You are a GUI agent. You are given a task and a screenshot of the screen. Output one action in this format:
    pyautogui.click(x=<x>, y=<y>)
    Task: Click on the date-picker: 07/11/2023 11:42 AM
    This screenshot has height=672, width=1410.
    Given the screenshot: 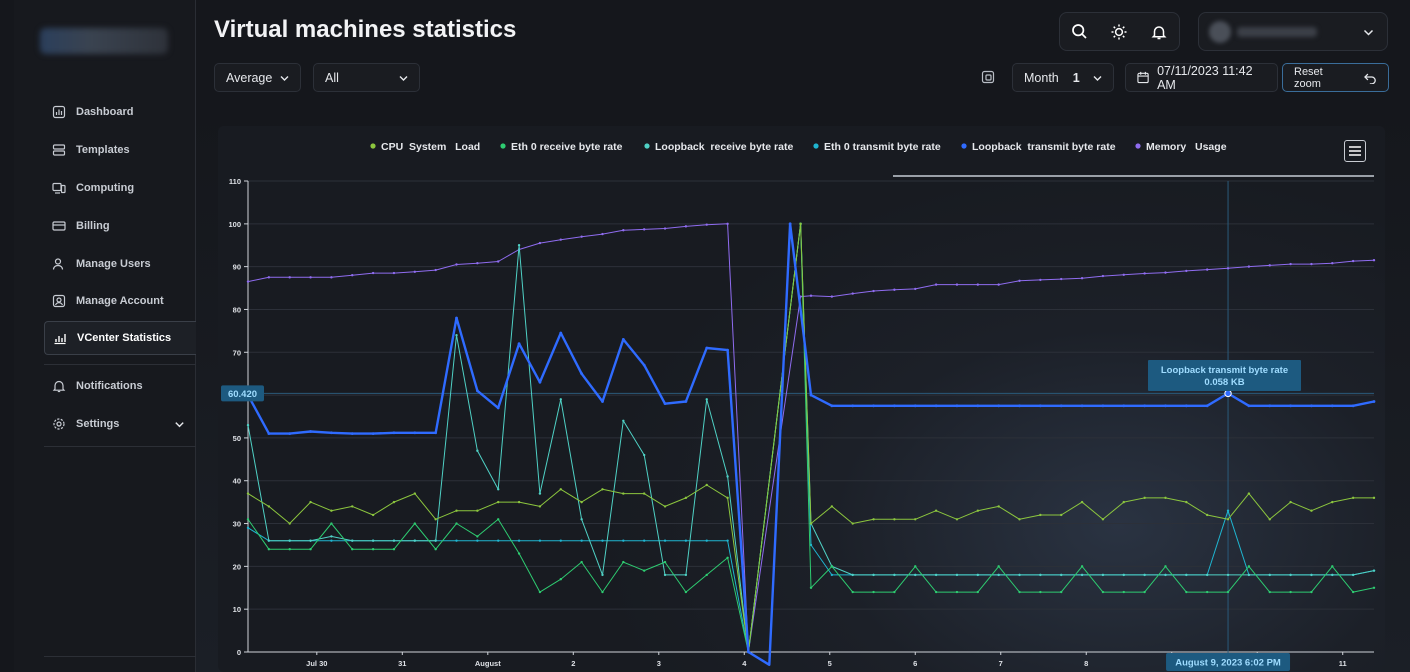 What is the action you would take?
    pyautogui.click(x=1201, y=77)
    